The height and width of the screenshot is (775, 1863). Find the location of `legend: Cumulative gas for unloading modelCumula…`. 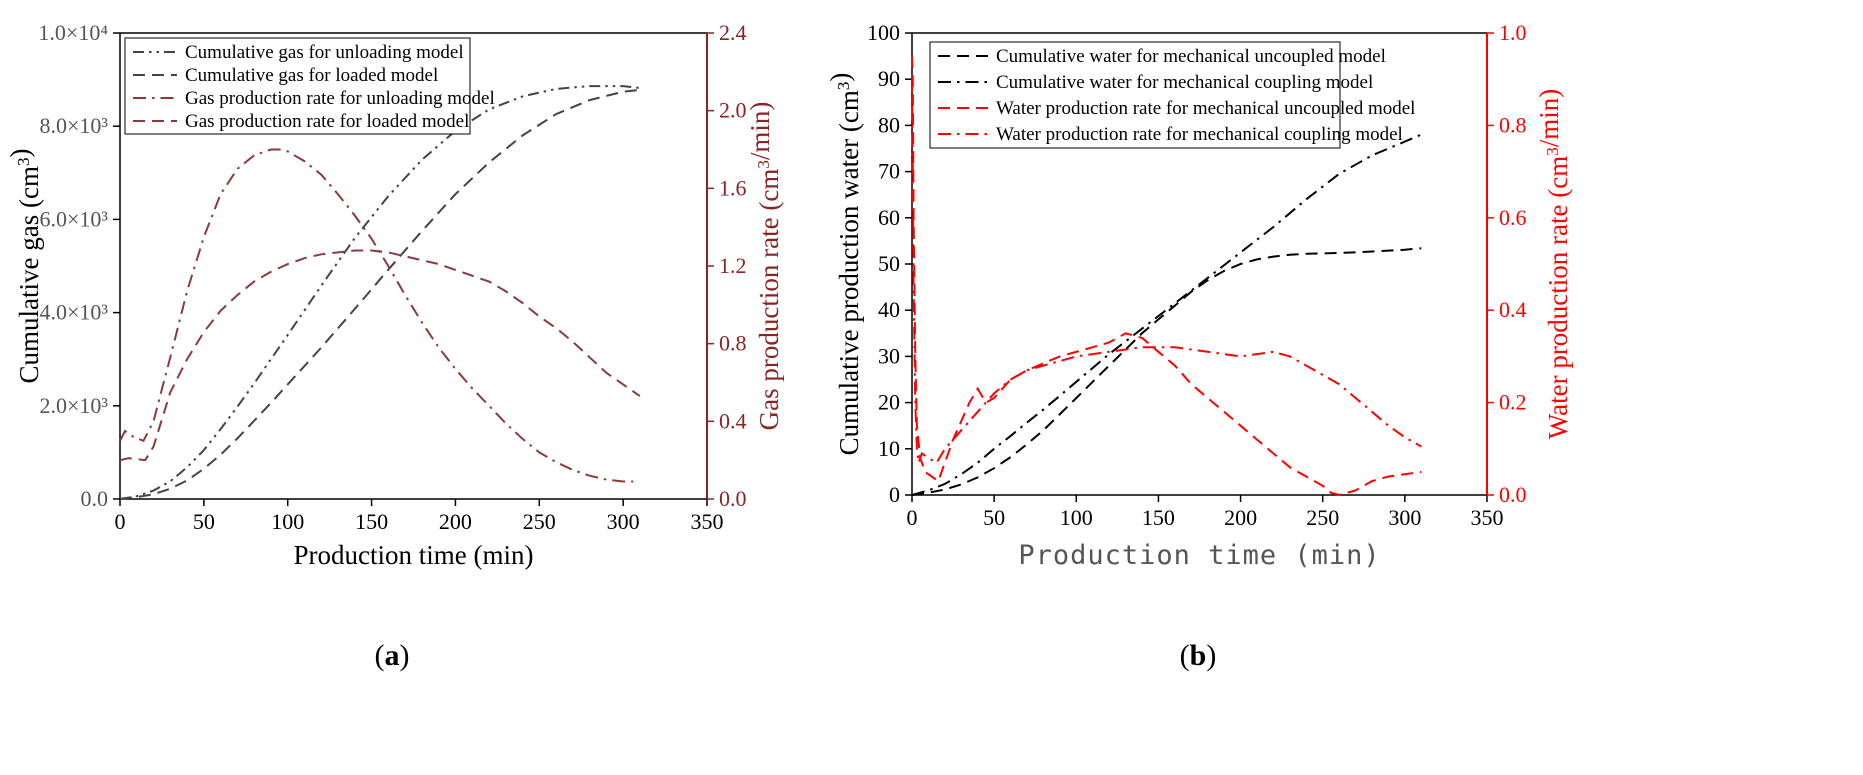

legend: Cumulative gas for unloading modelCumula… is located at coordinates (309, 86).